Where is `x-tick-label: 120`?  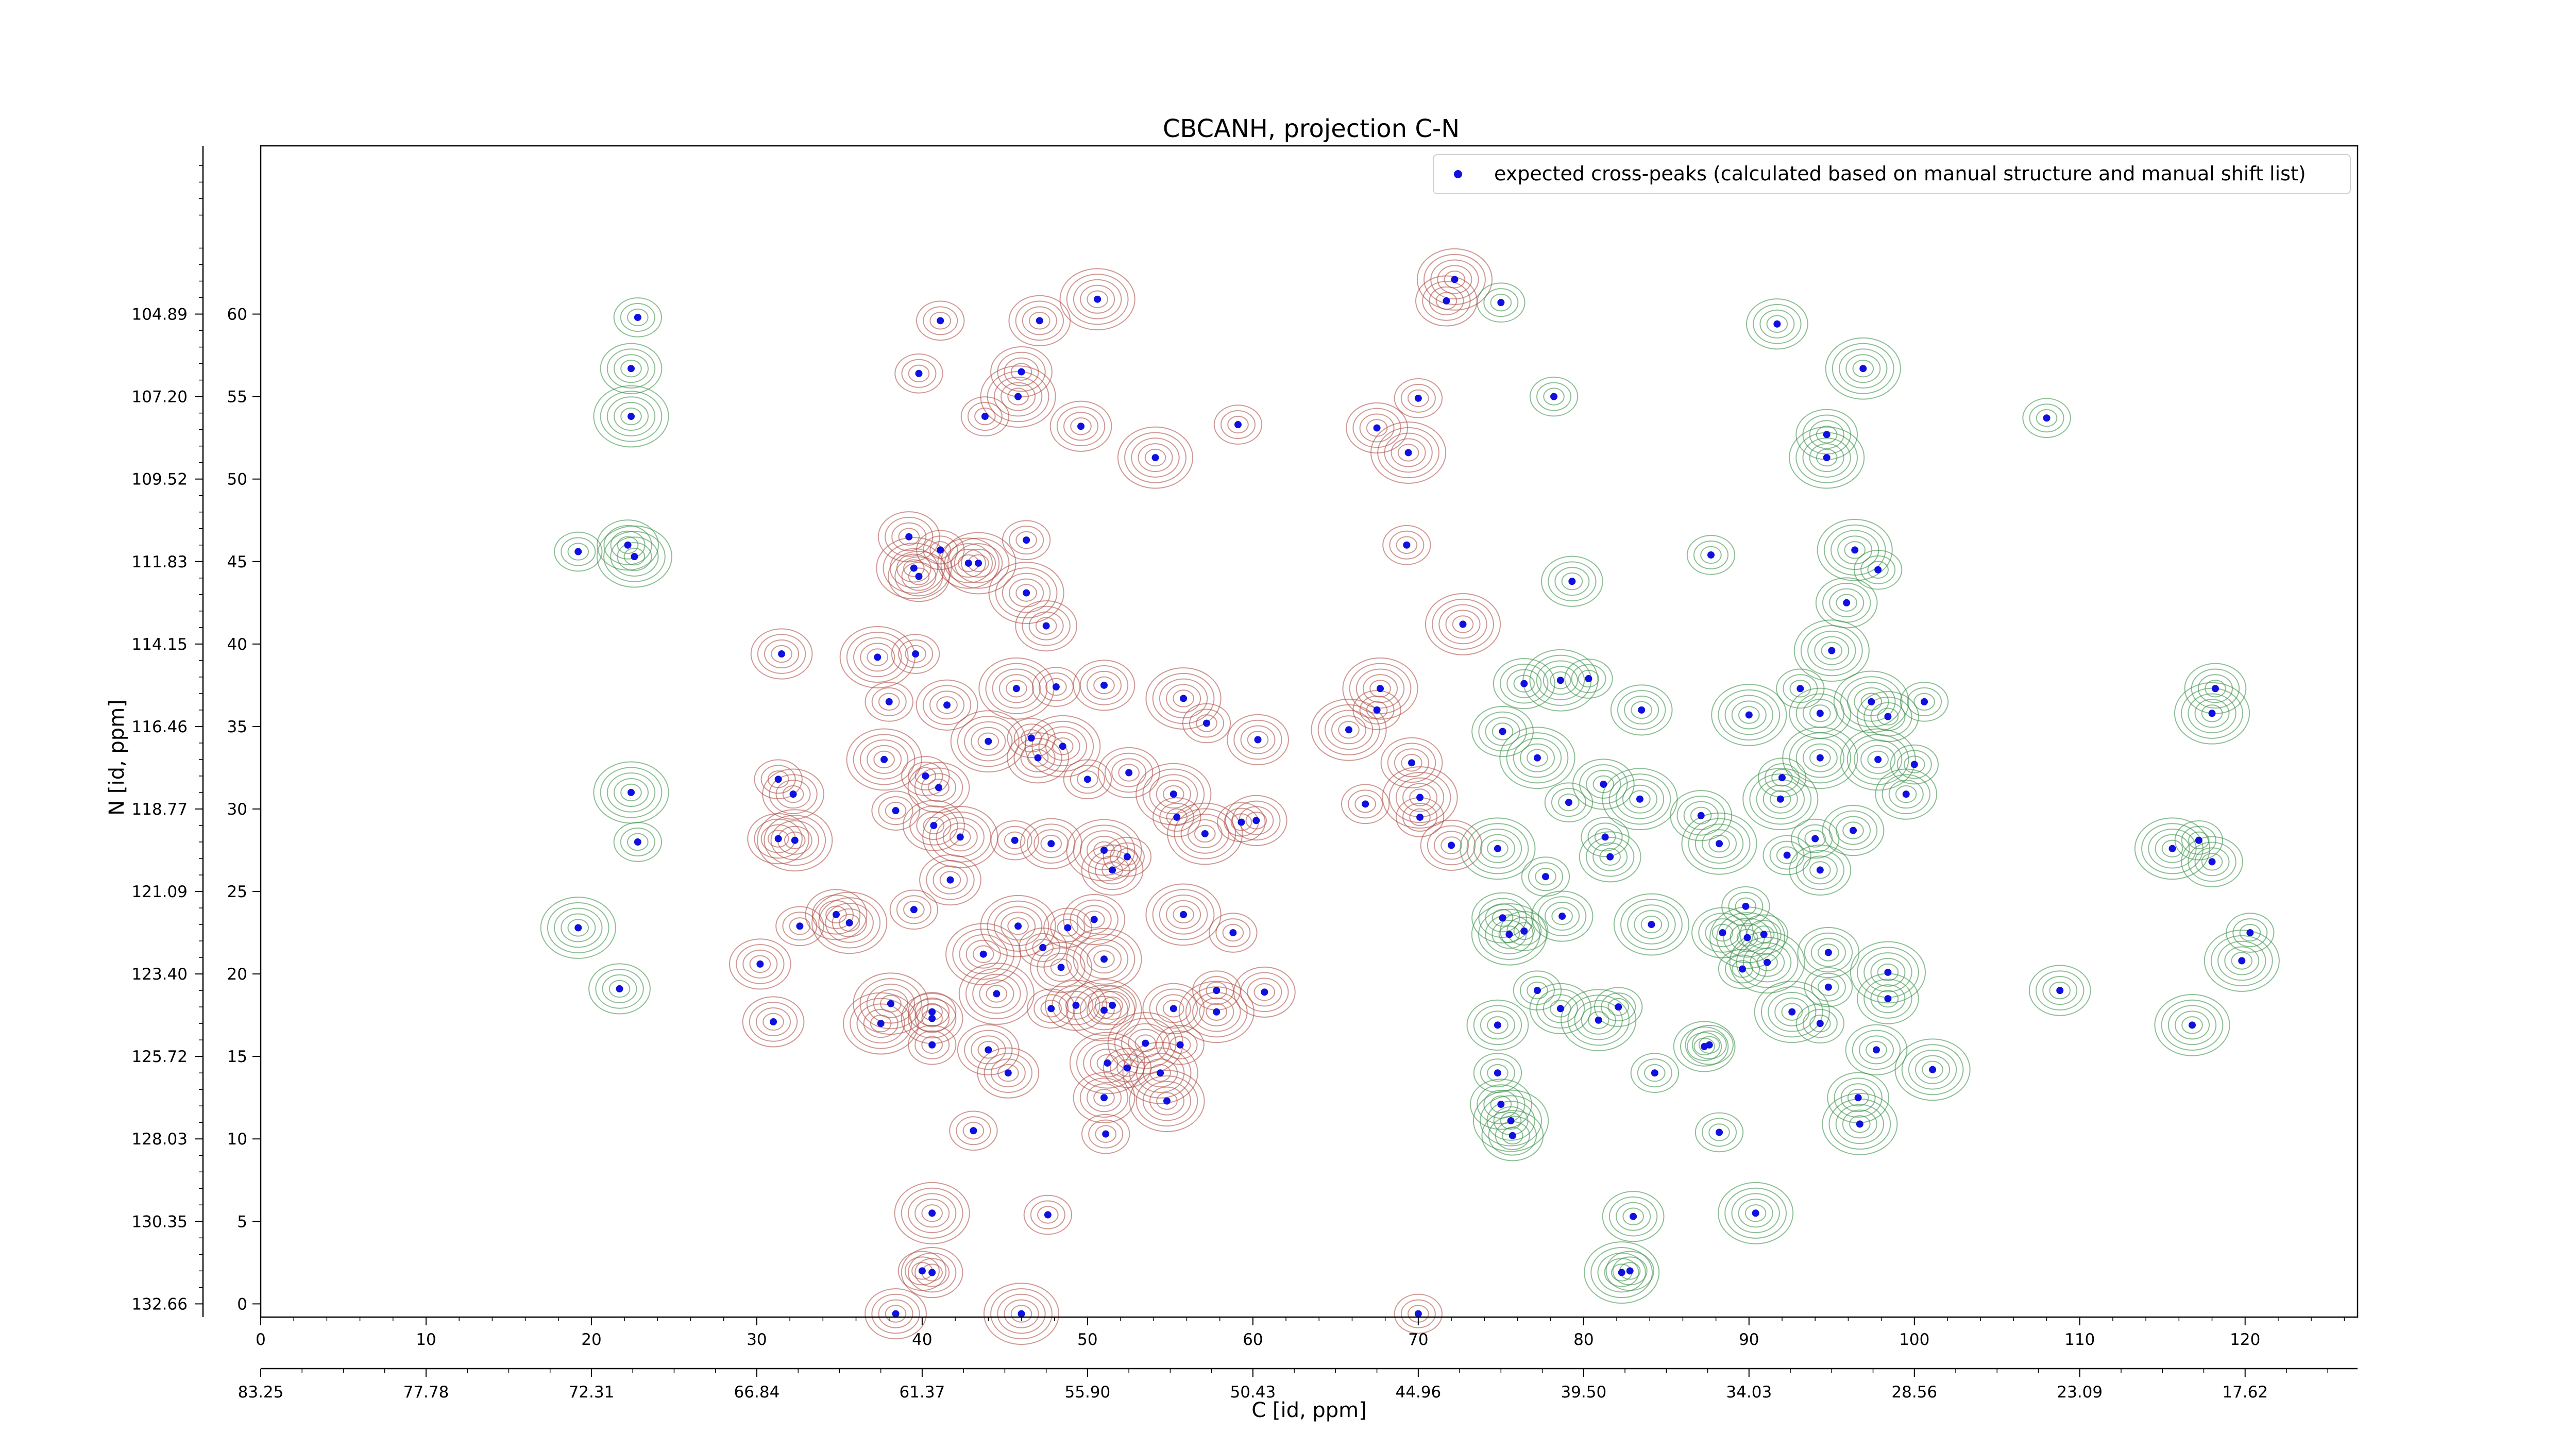 x-tick-label: 120 is located at coordinates (2245, 1339).